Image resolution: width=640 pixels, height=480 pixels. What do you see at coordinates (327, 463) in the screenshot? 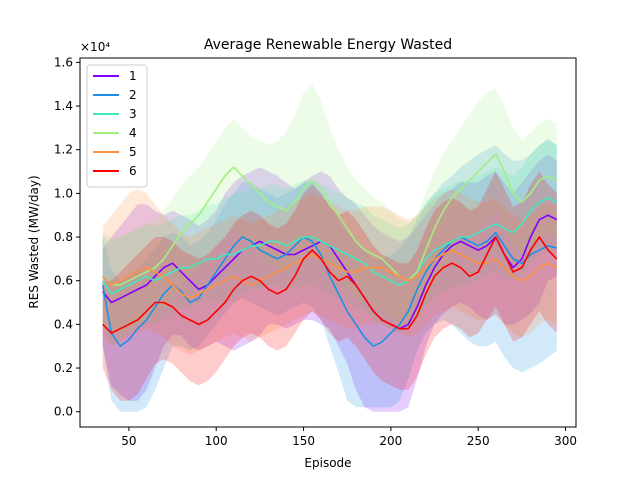
I see `x-axis-label: Episode` at bounding box center [327, 463].